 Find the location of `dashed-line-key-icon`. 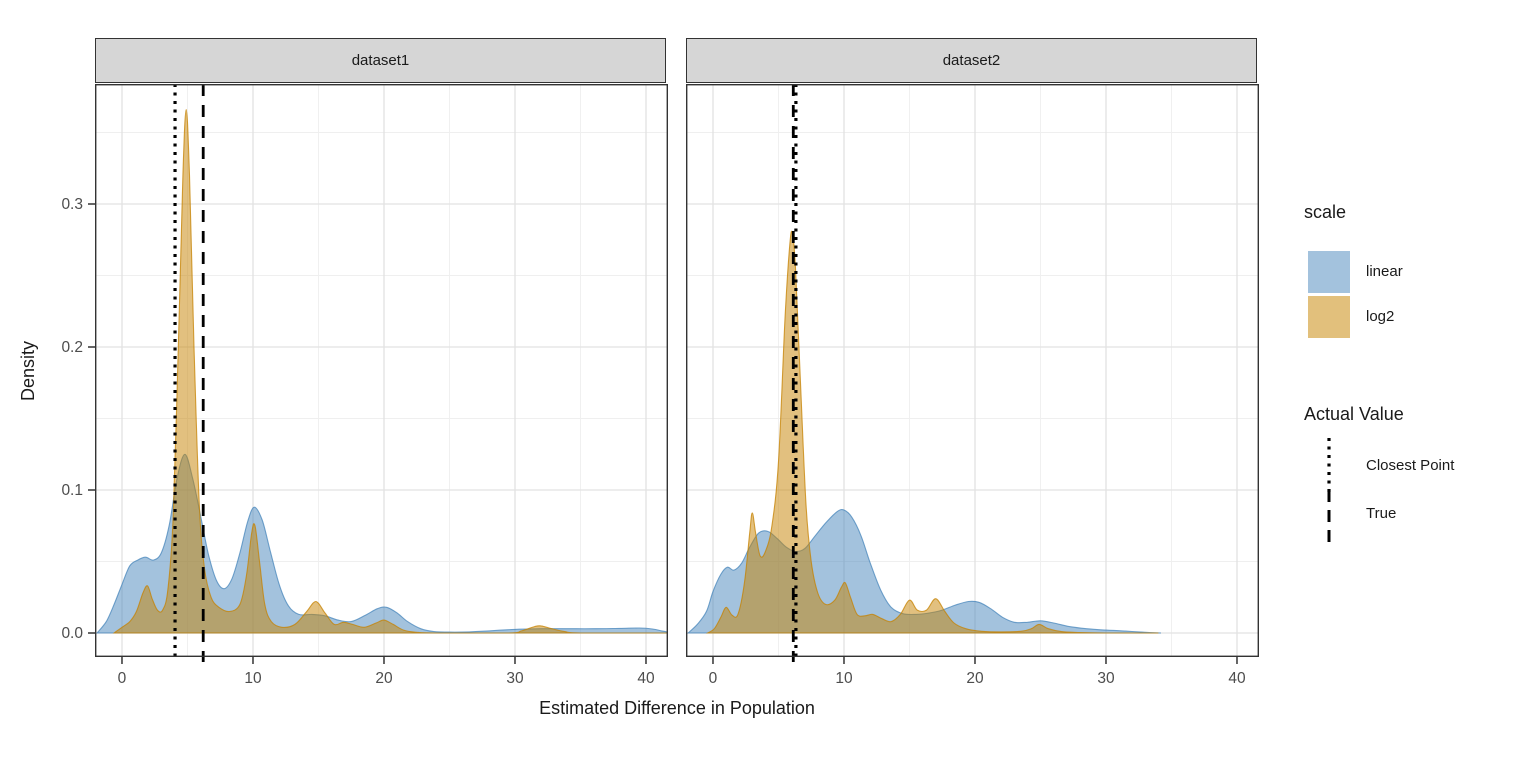

dashed-line-key-icon is located at coordinates (1329, 518).